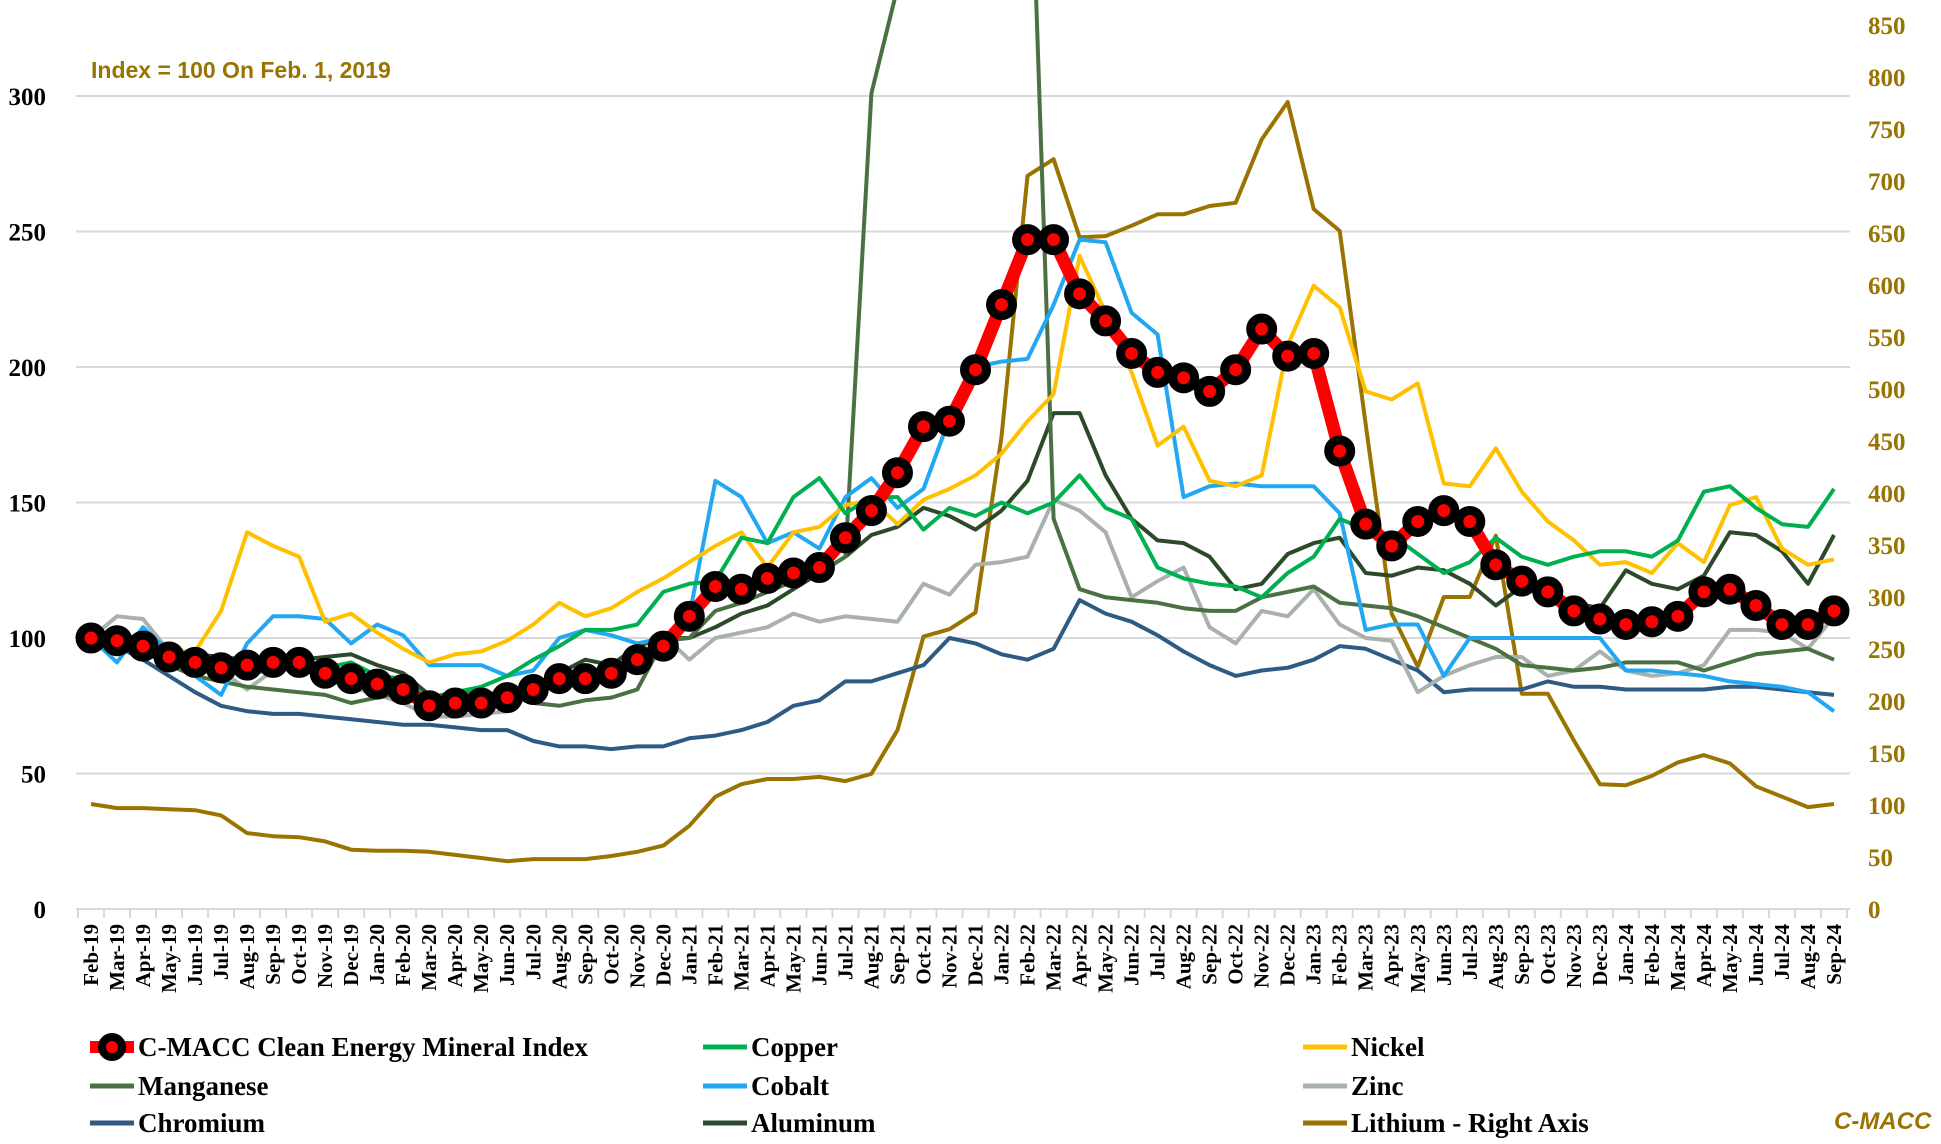  Describe the element at coordinates (1880, 858) in the screenshot. I see `right-axis-tick-label: 50` at that location.